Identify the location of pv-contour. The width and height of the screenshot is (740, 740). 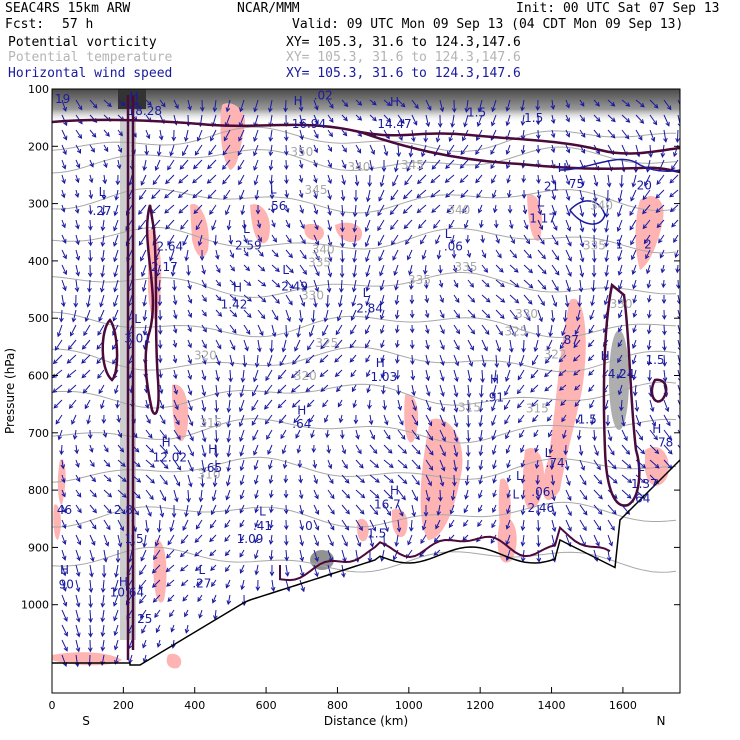
(366, 136).